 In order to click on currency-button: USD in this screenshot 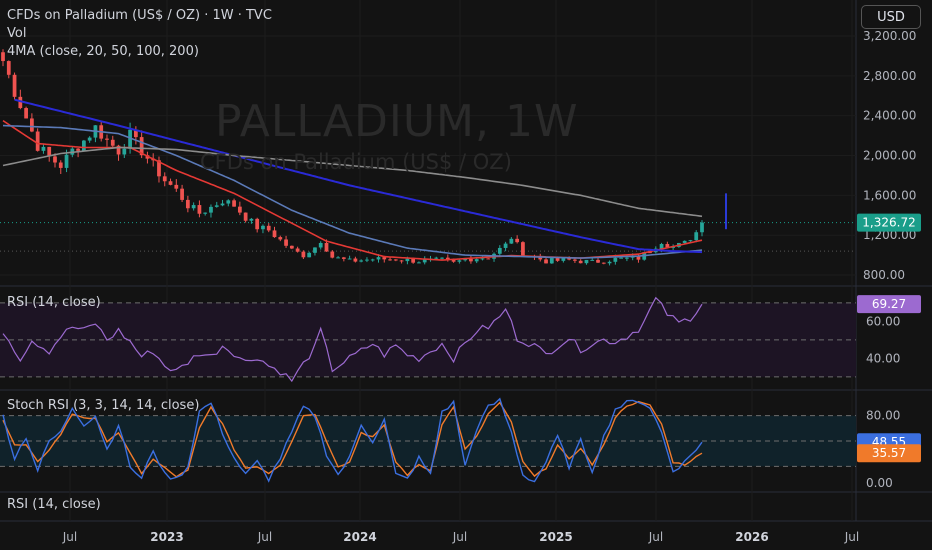, I will do `click(891, 17)`.